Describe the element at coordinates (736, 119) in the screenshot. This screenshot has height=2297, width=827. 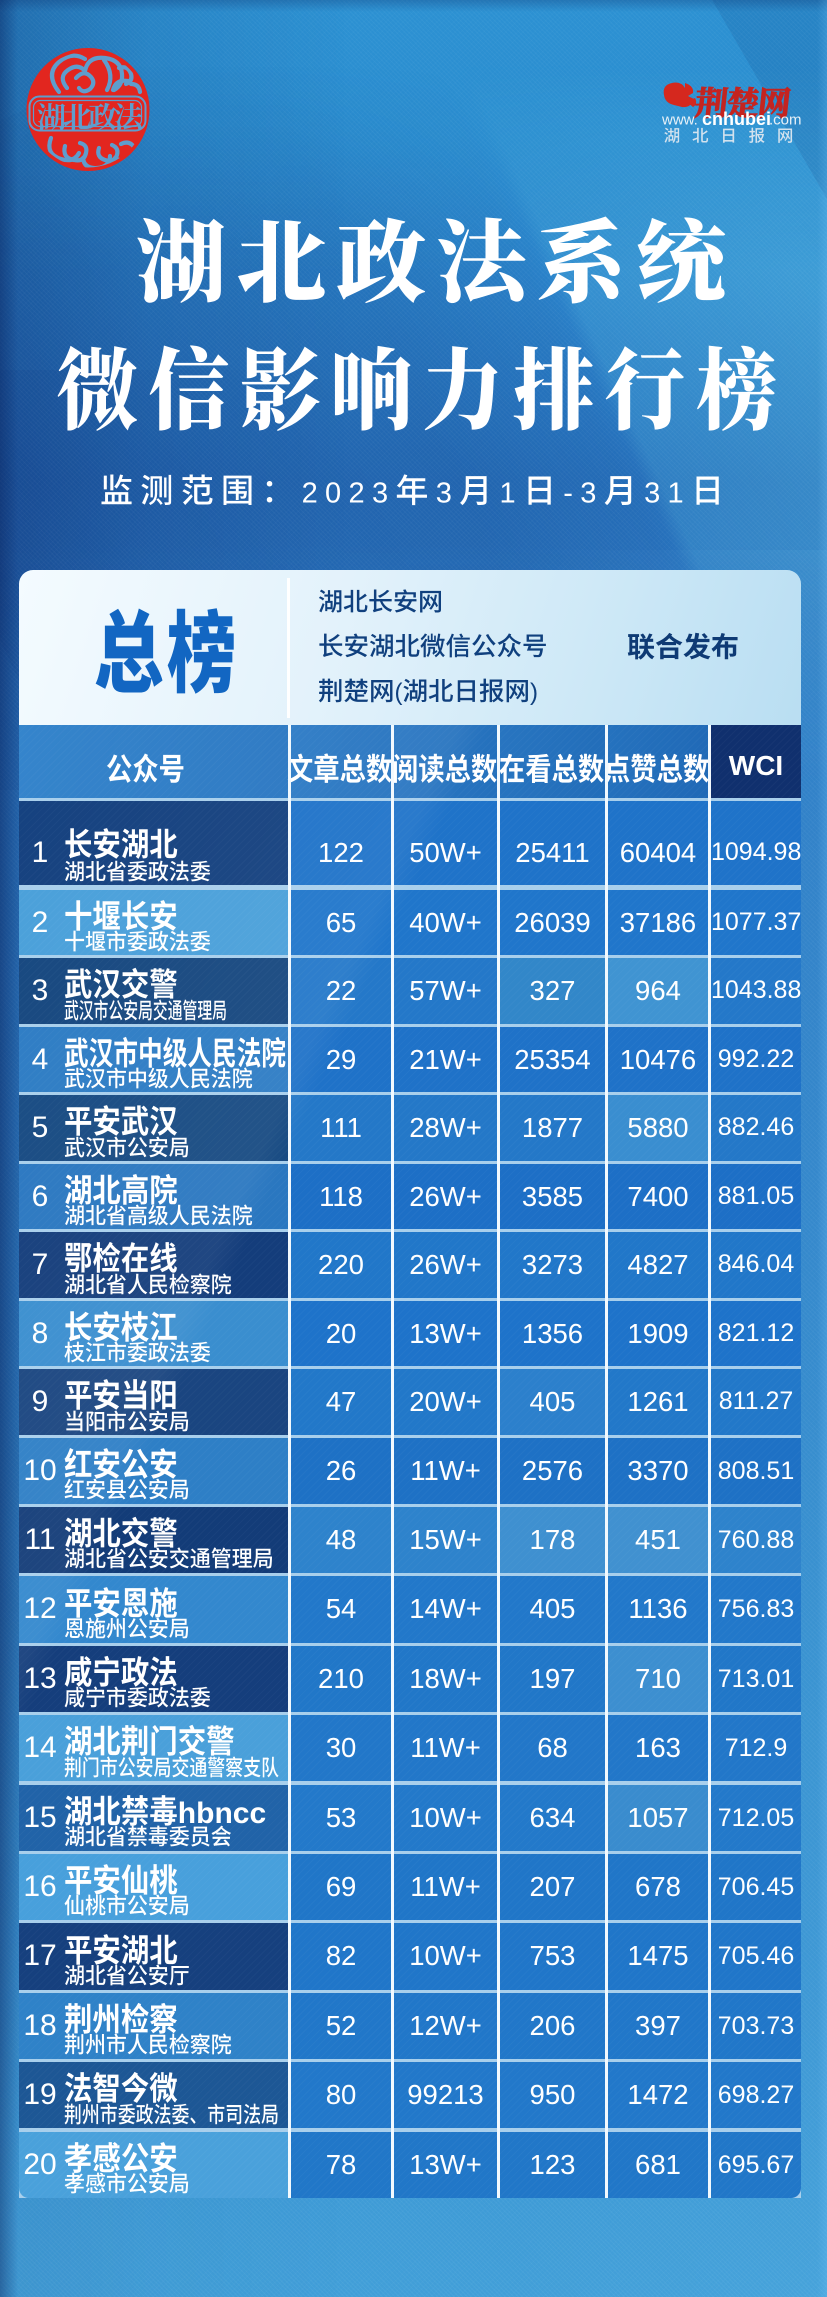
I see `svg-text: cnhubei` at that location.